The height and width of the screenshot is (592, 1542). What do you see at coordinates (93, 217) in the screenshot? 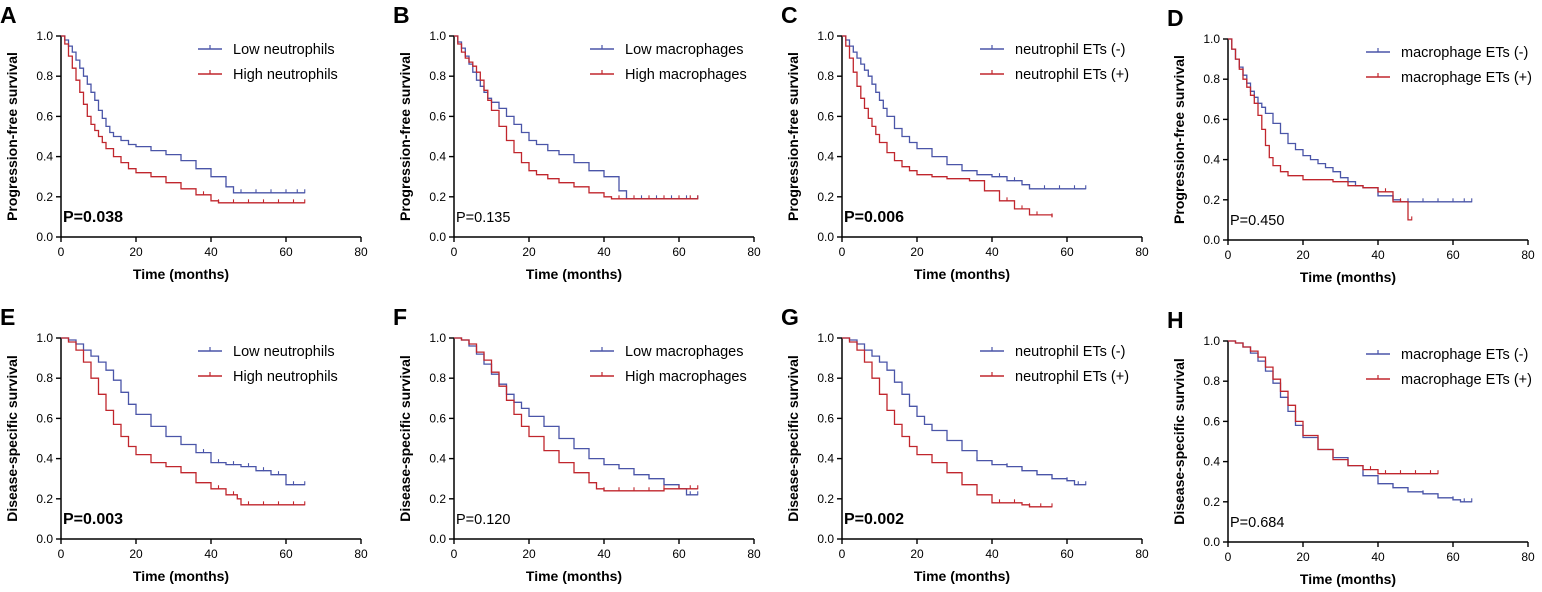
I see `p-value-label: P=0.038` at bounding box center [93, 217].